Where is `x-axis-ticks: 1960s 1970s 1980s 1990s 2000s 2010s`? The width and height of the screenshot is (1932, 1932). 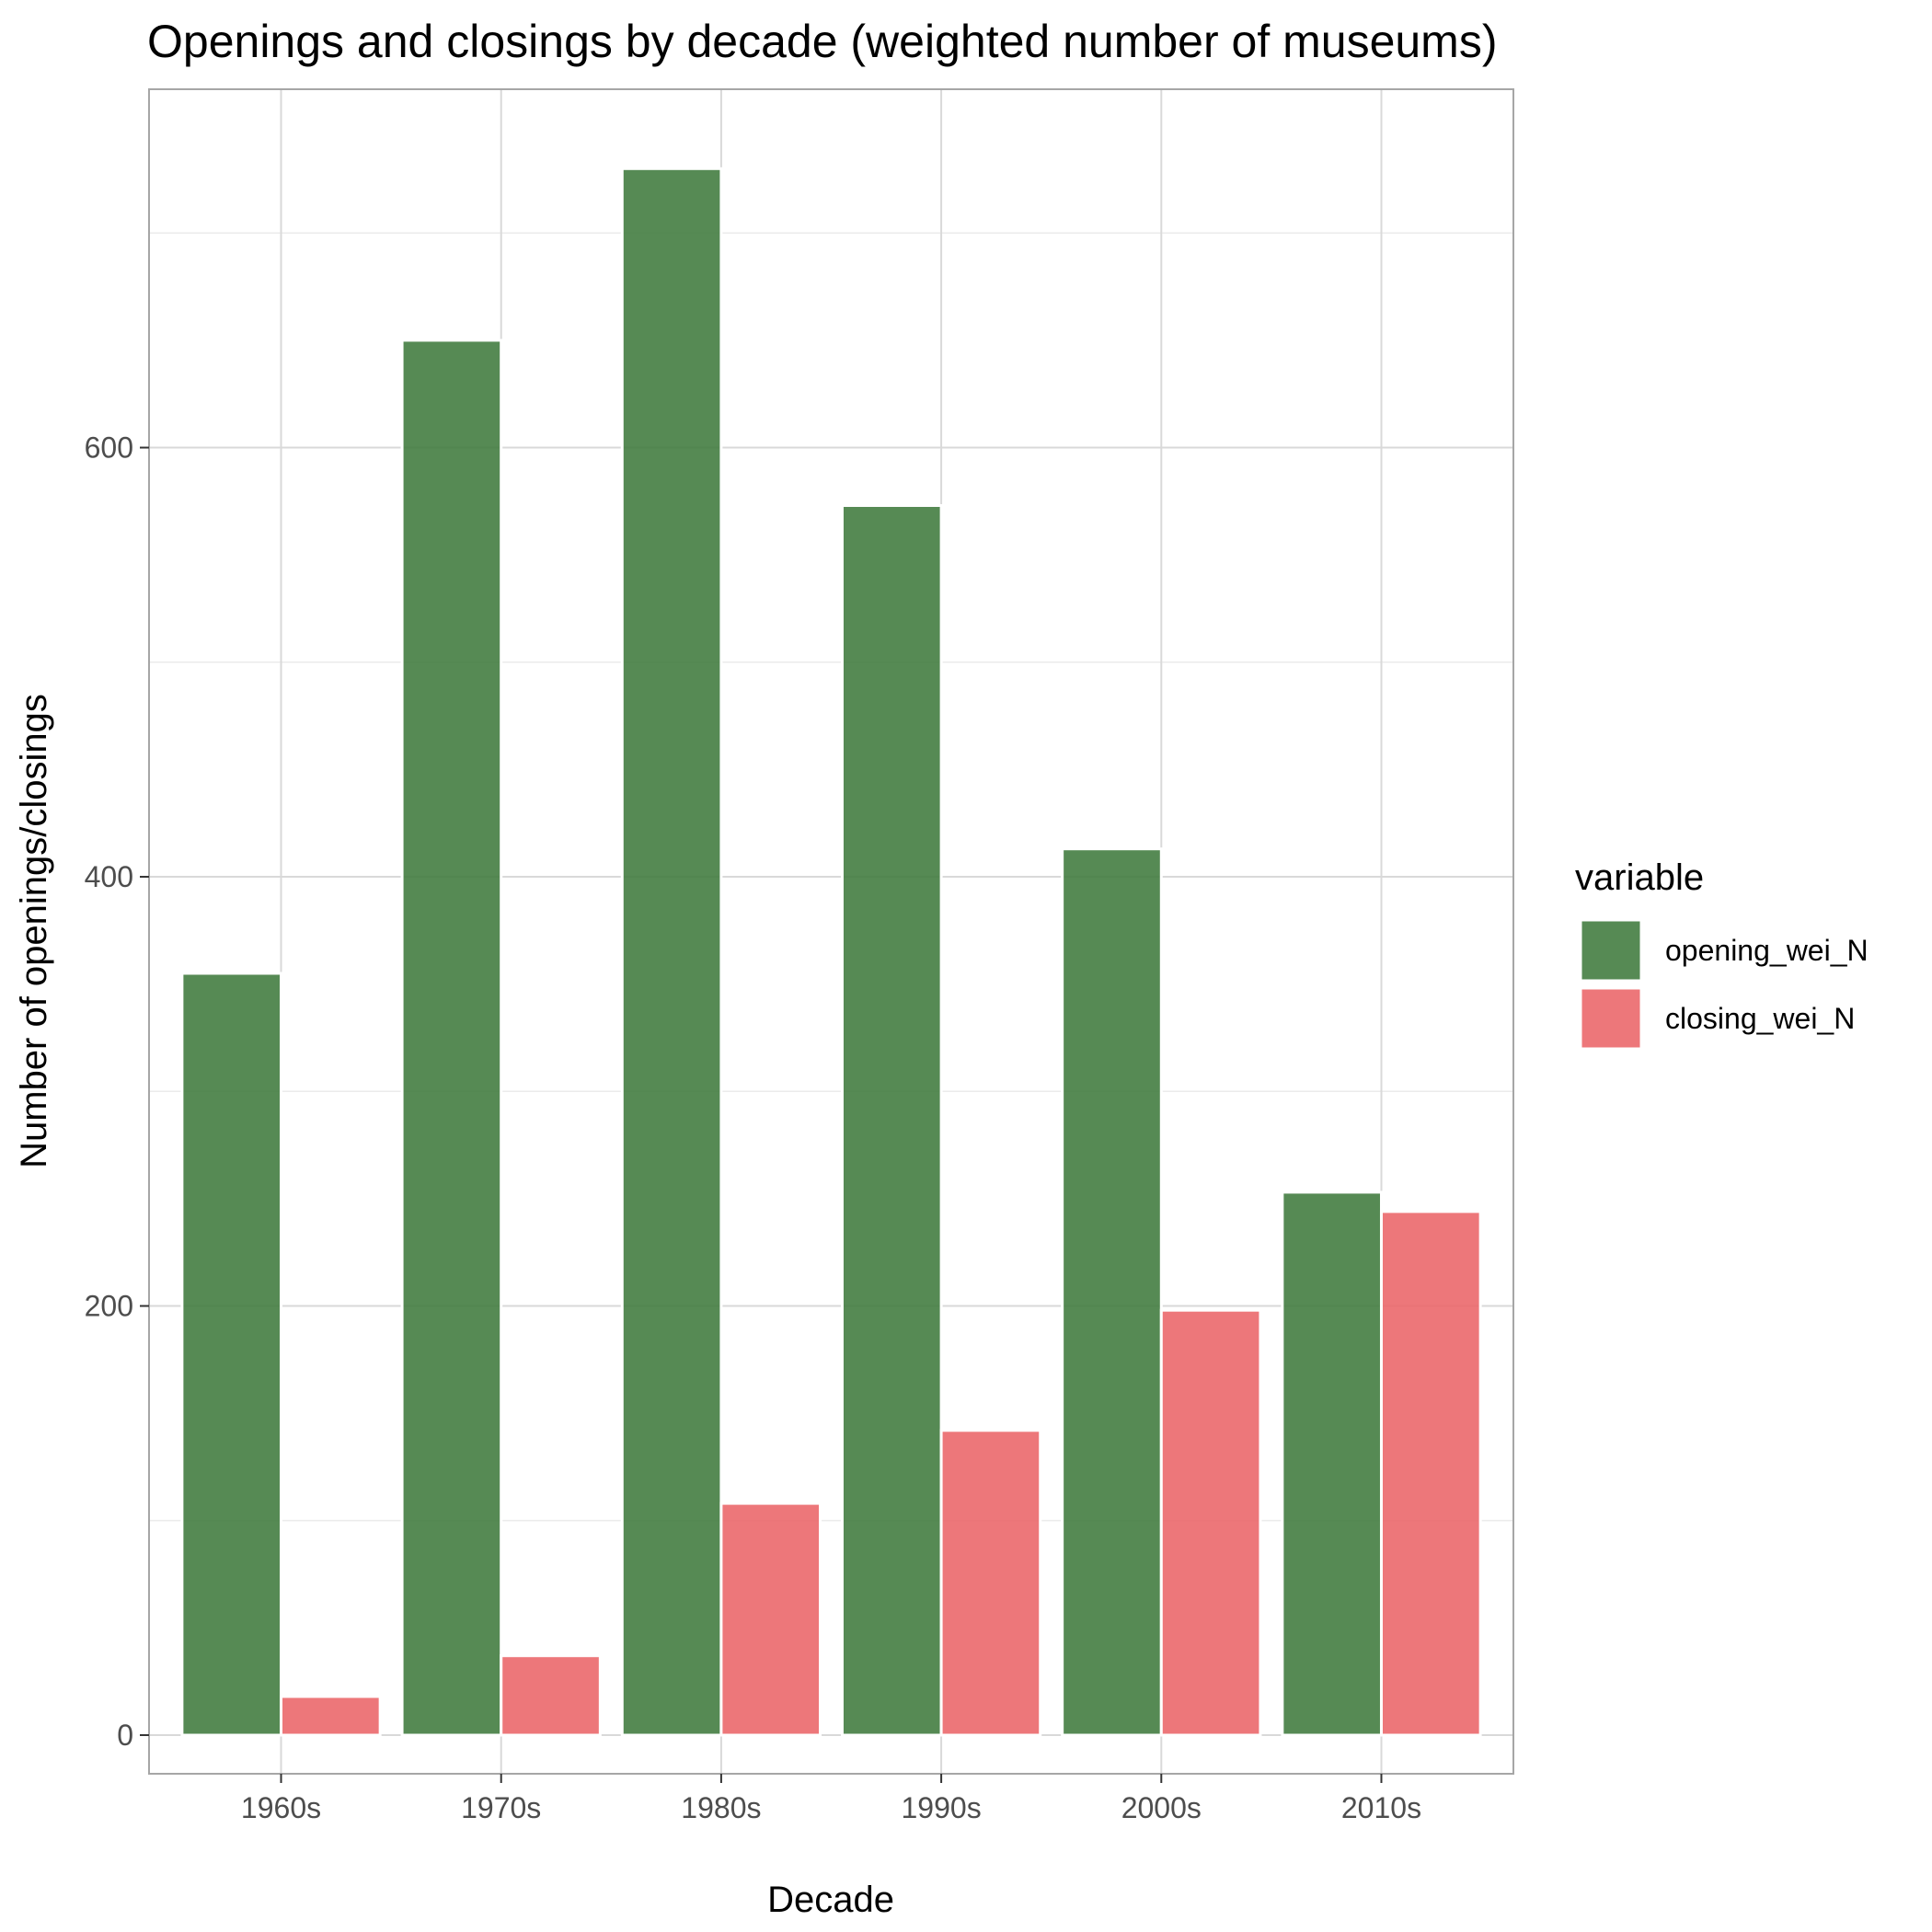 x-axis-ticks: 1960s 1970s 1980s 1990s 2000s 2010s is located at coordinates (831, 1799).